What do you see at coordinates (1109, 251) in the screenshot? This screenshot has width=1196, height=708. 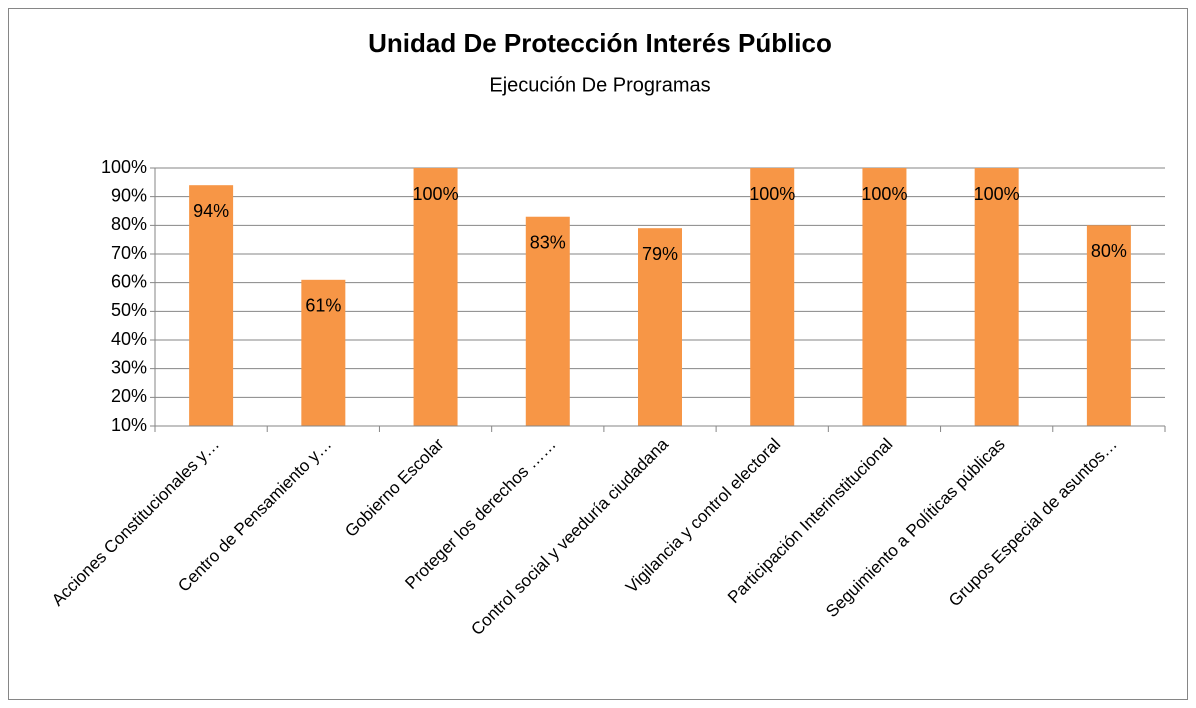 I see `value-label: 80%` at bounding box center [1109, 251].